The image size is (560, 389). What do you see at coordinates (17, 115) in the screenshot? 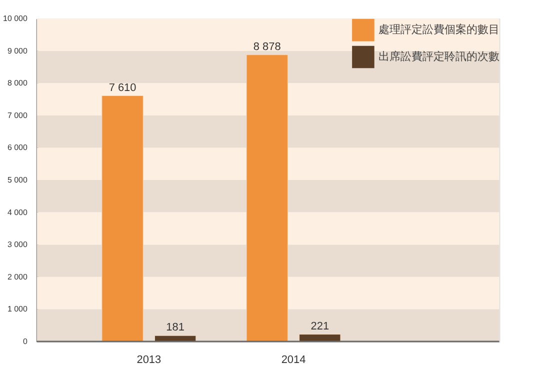
I see `y-tick-label: 7 000` at bounding box center [17, 115].